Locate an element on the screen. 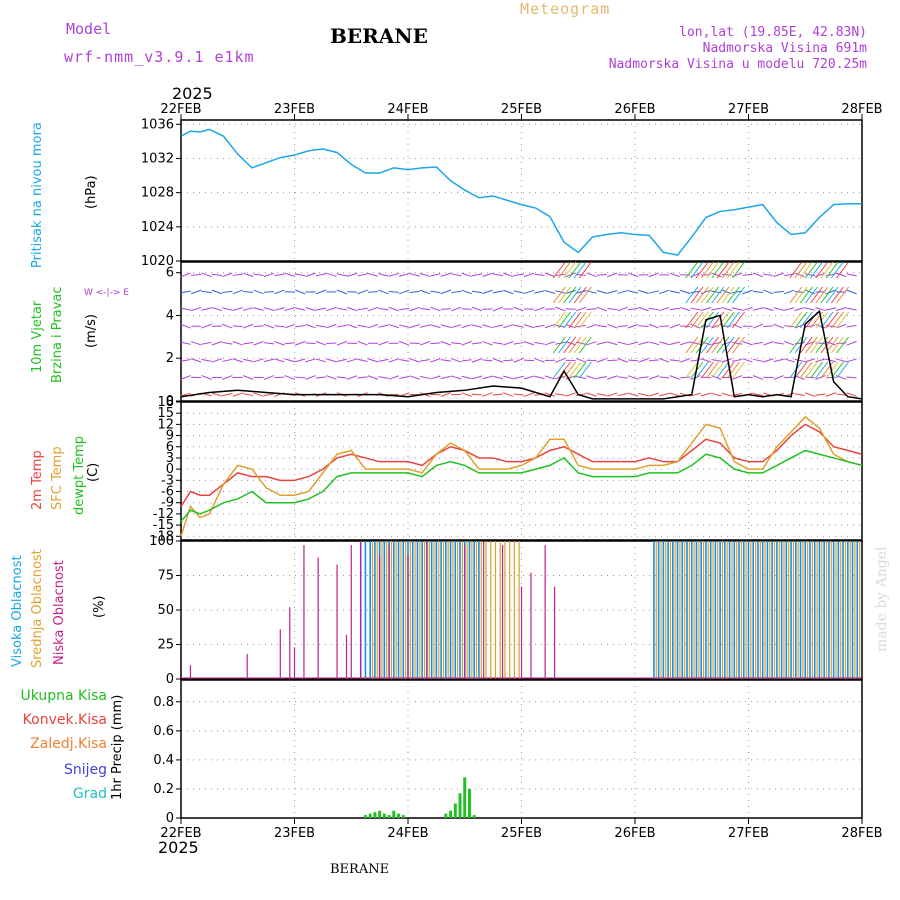 The image size is (900, 900). x-date-label-top: 26FEB is located at coordinates (634, 109).